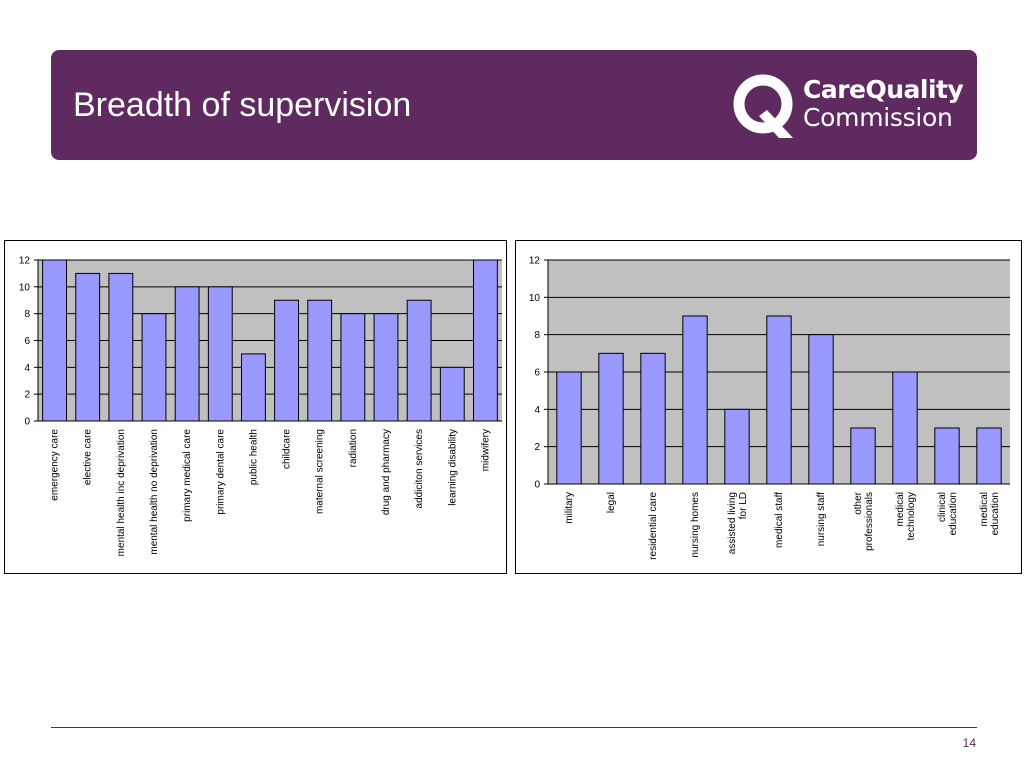 Image resolution: width=1024 pixels, height=768 pixels. I want to click on x-tick-label: midwifery, so click(485, 450).